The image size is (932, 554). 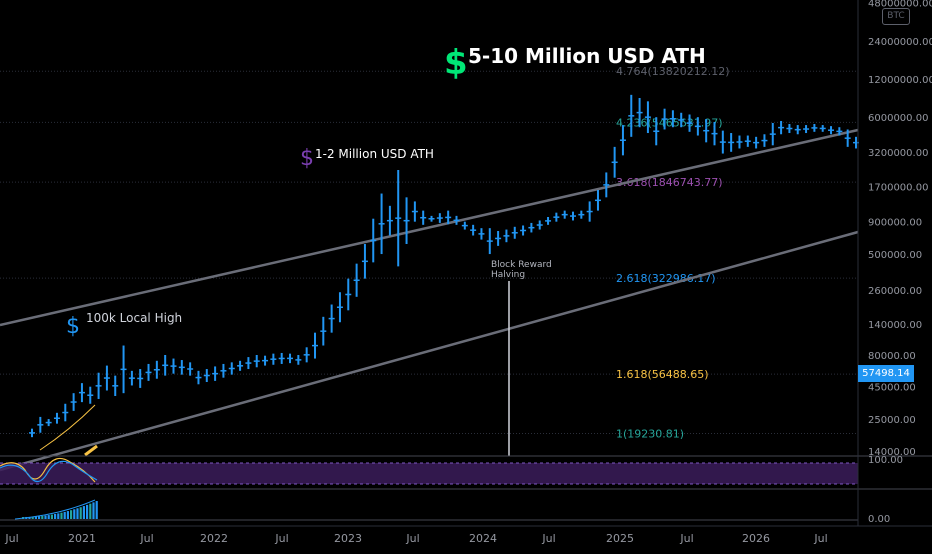 I want to click on oscillator-axis-label: 100.00, so click(x=885, y=460).